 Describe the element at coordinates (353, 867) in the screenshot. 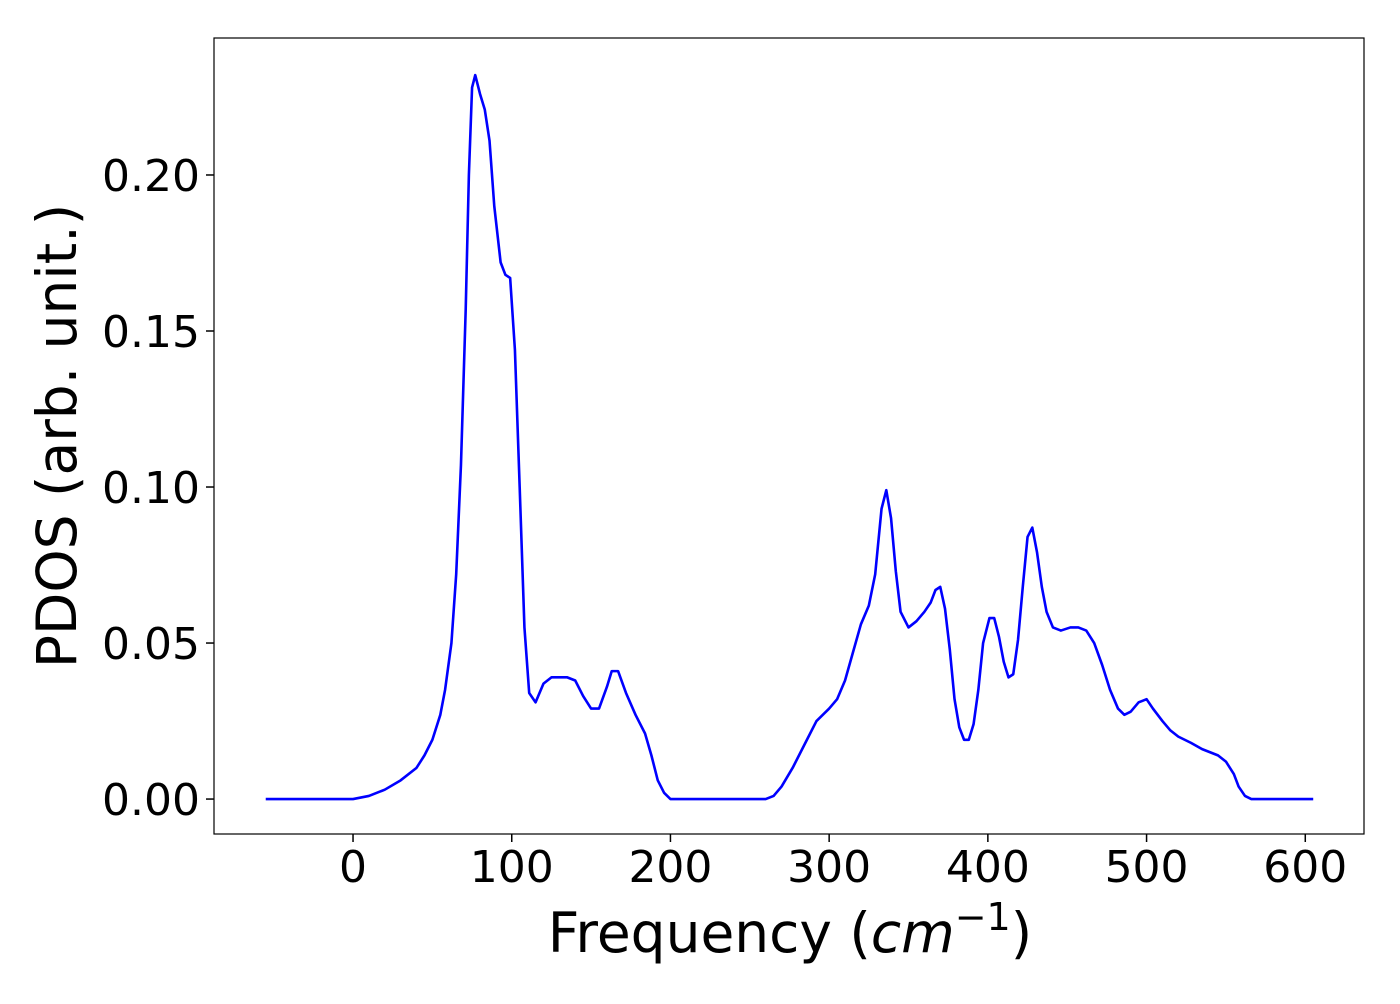

I see `x-tick-label: 0` at that location.